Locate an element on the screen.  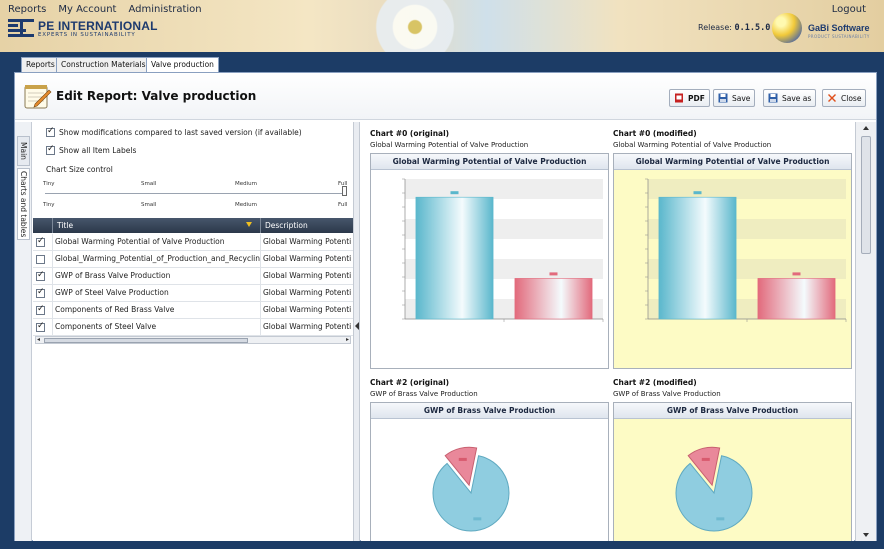
chart-size-slider-top: Tiny Small Medium Full is located at coordinates (195, 189).